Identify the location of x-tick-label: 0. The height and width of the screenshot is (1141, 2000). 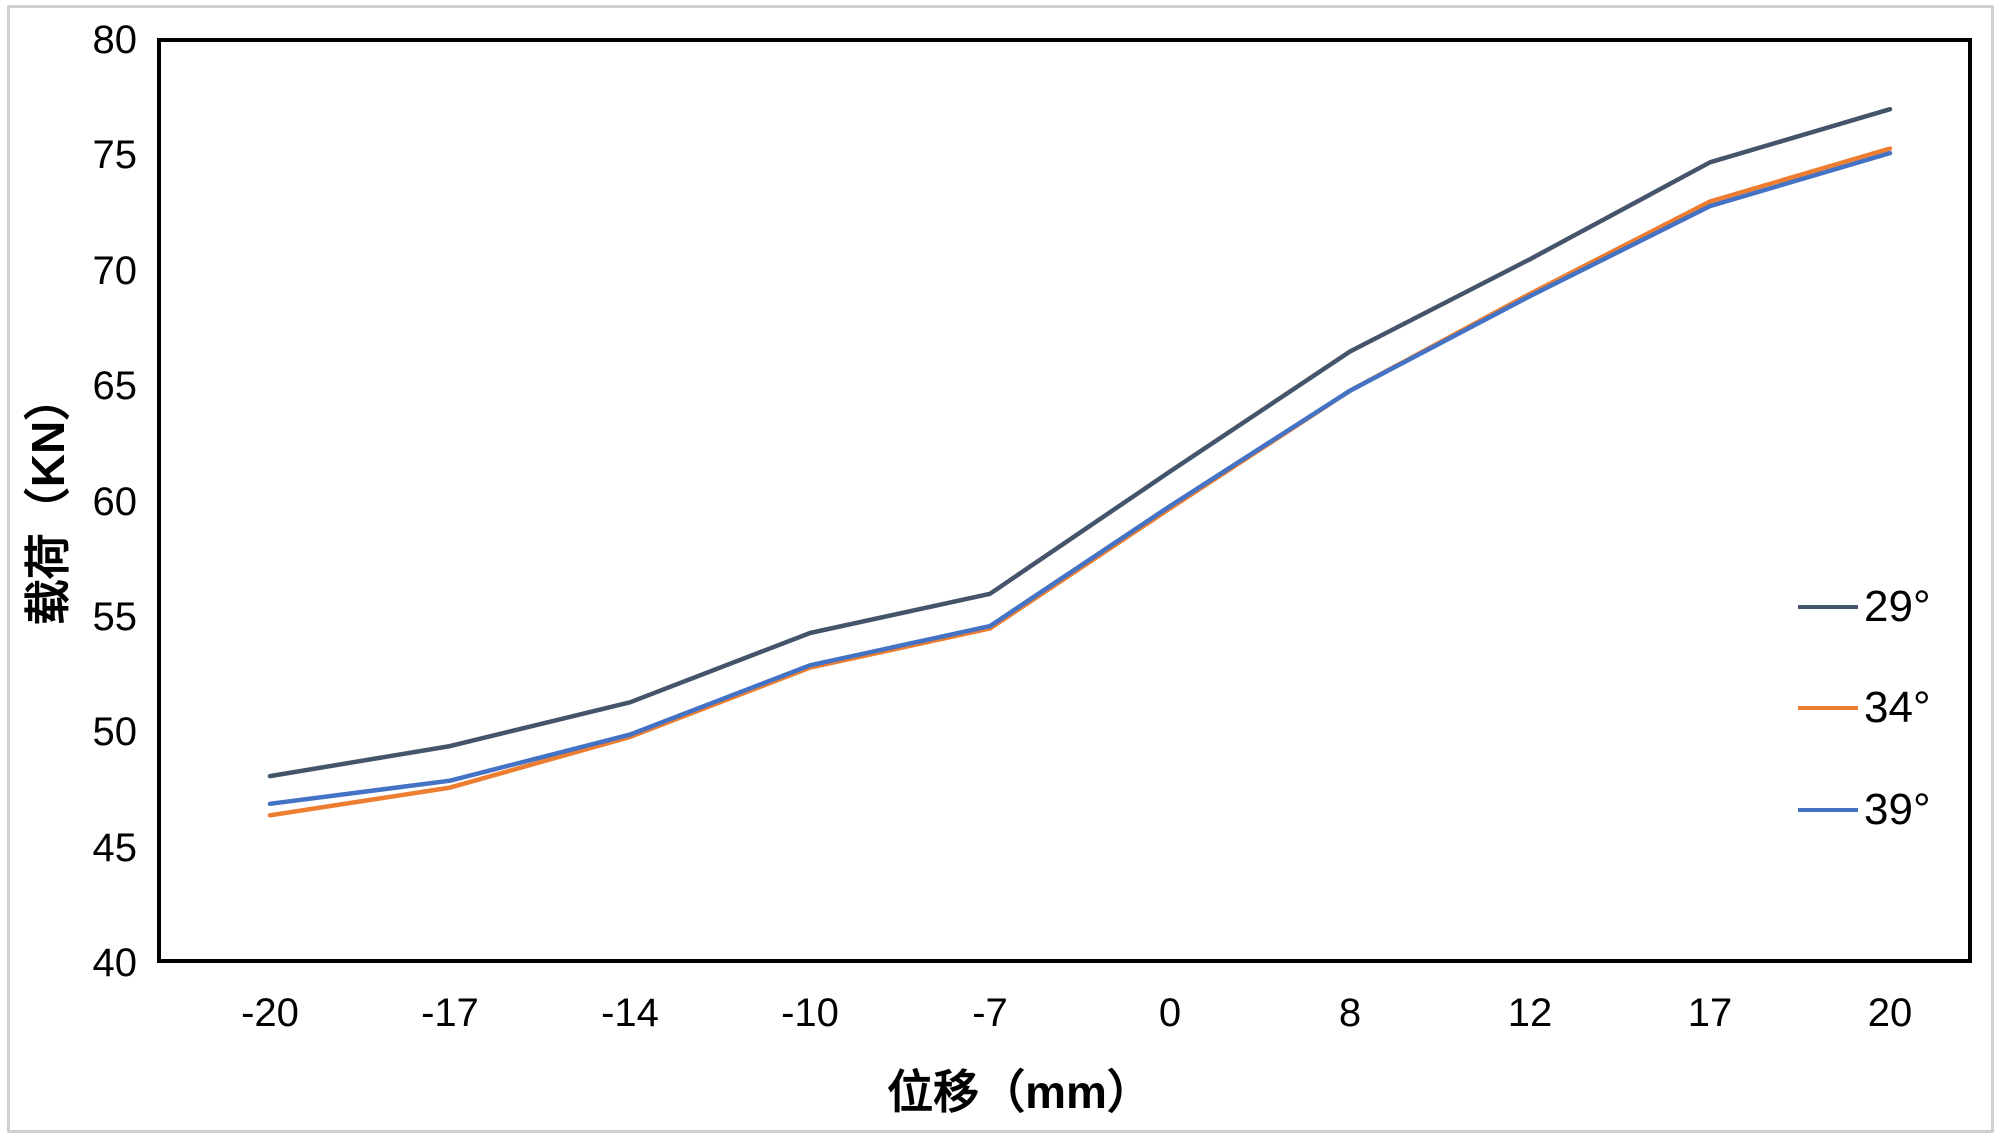
(1170, 1013).